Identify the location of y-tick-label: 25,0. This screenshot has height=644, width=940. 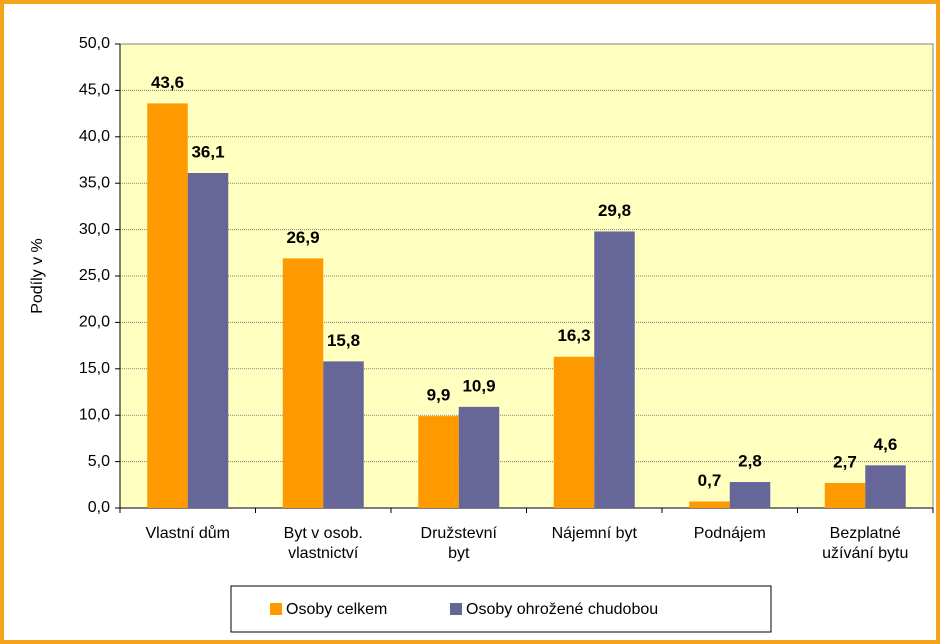
(94, 275).